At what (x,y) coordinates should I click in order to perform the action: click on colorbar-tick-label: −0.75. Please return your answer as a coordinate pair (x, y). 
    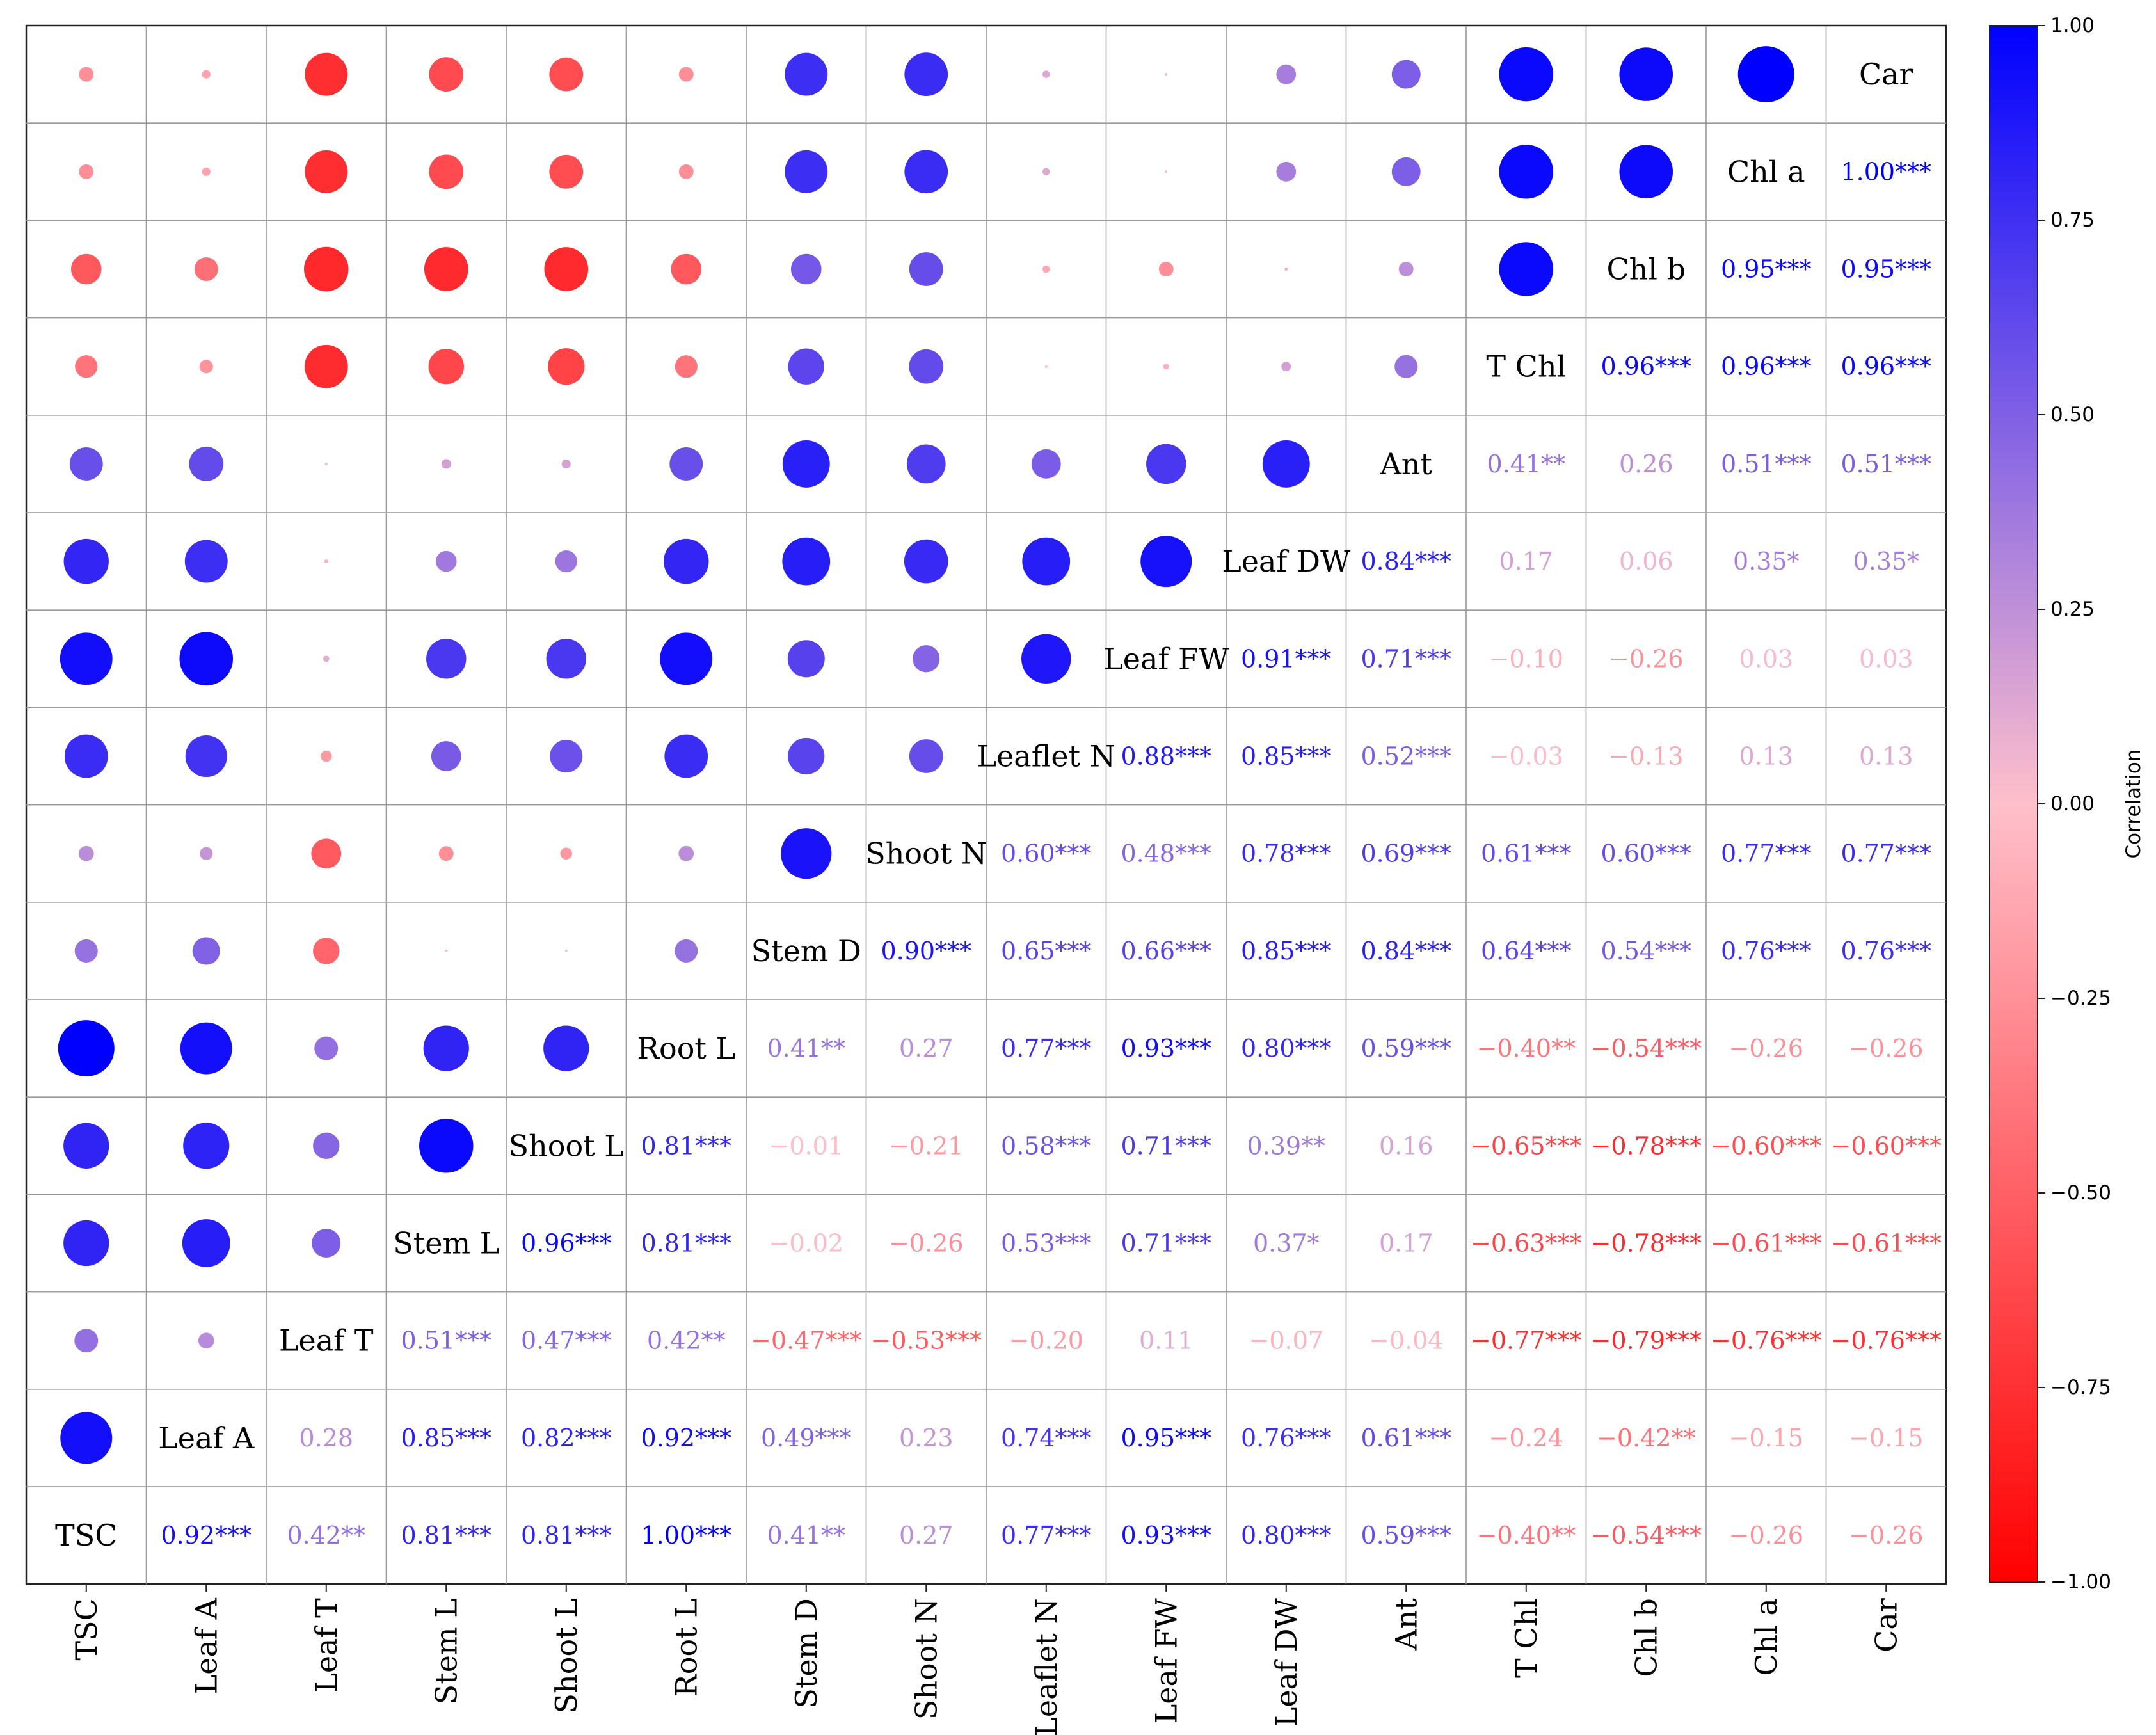
    Looking at the image, I should click on (2080, 1387).